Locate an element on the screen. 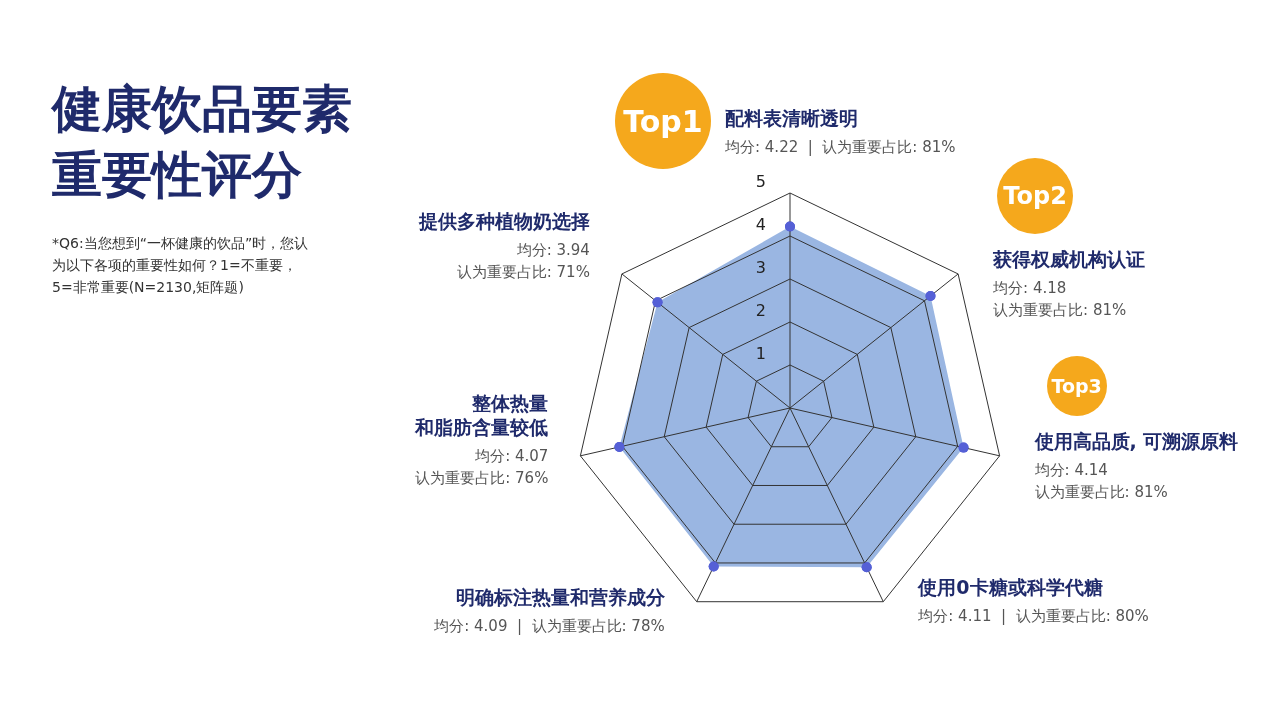 The image size is (1268, 718). text: 均分: 4.11 | 认为重要占比: 80% is located at coordinates (1033, 616).